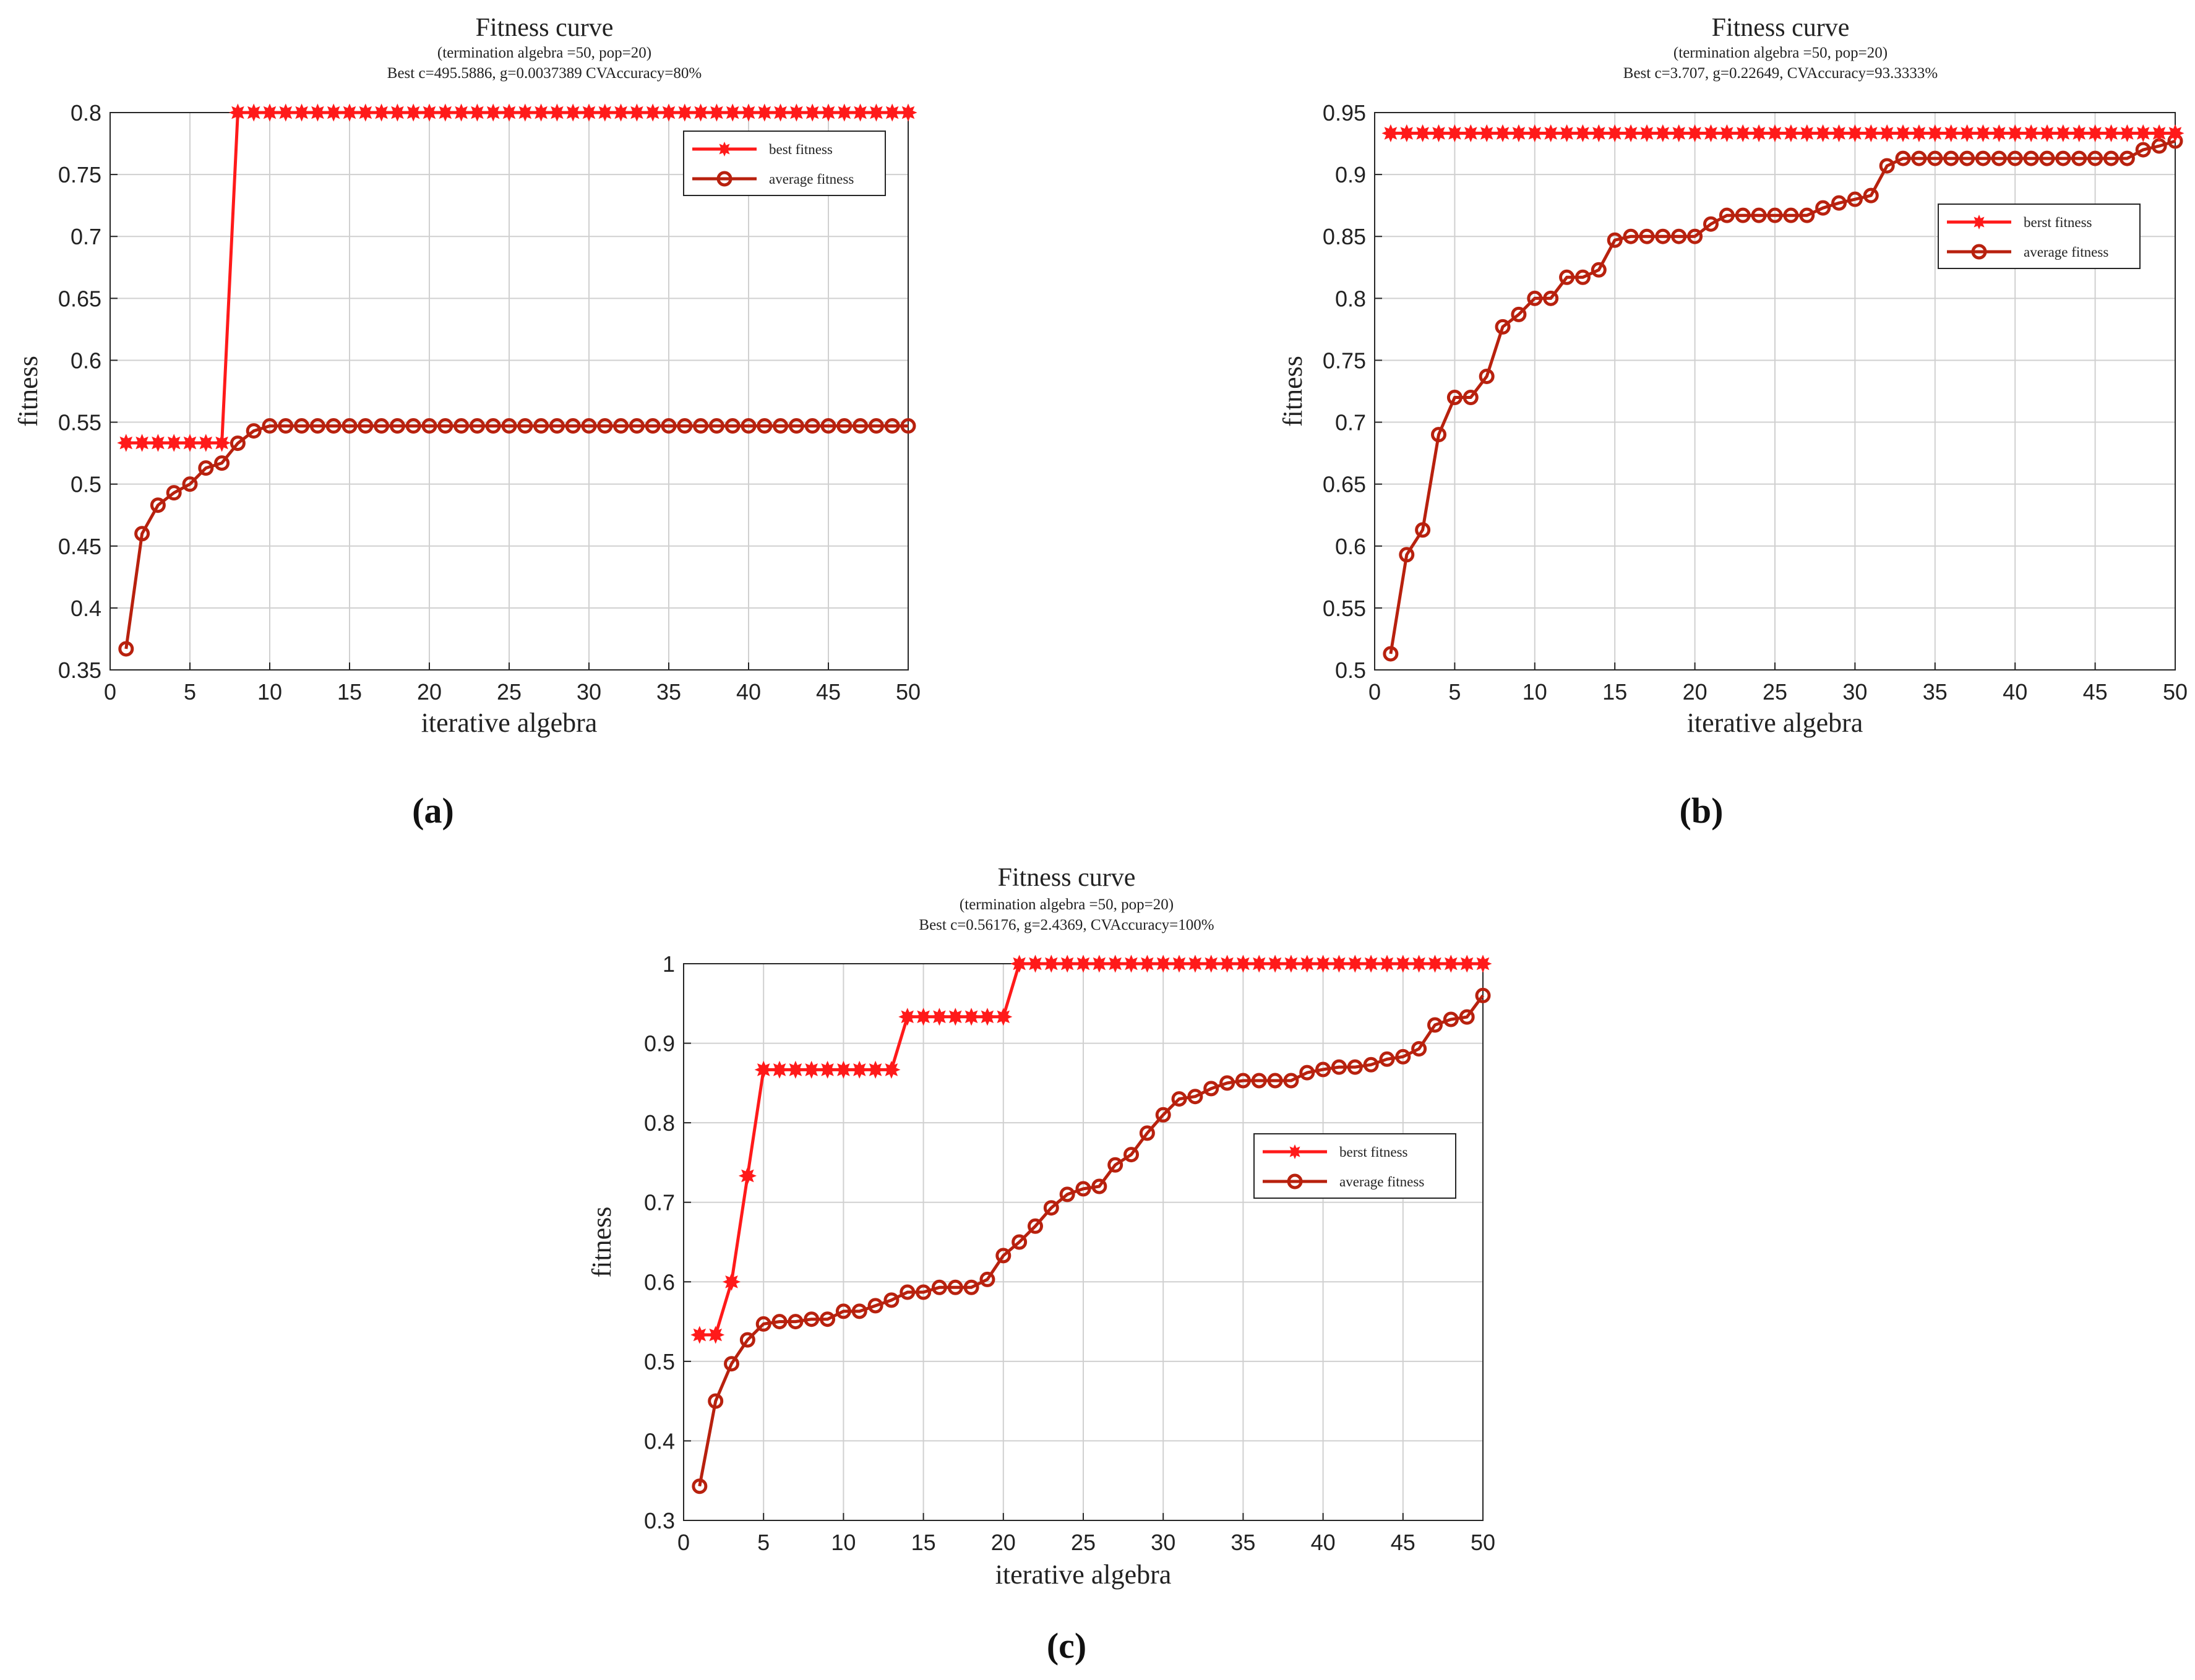  I want to click on x-axis-label: iterative algebra, so click(509, 723).